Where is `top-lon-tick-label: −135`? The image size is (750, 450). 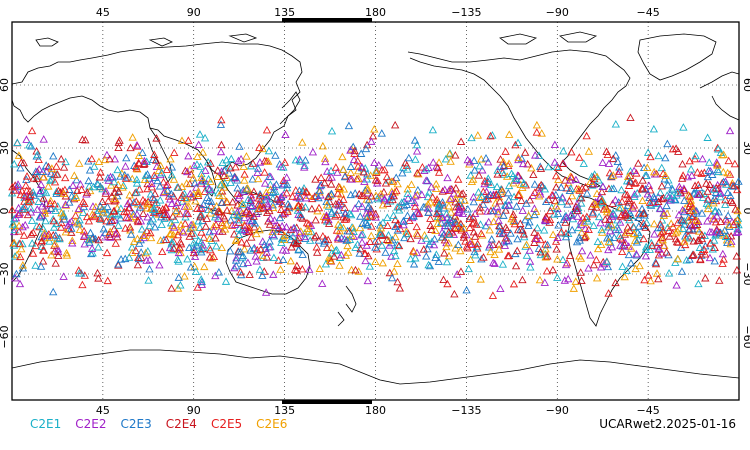
top-lon-tick-label: −135 is located at coordinates (466, 12).